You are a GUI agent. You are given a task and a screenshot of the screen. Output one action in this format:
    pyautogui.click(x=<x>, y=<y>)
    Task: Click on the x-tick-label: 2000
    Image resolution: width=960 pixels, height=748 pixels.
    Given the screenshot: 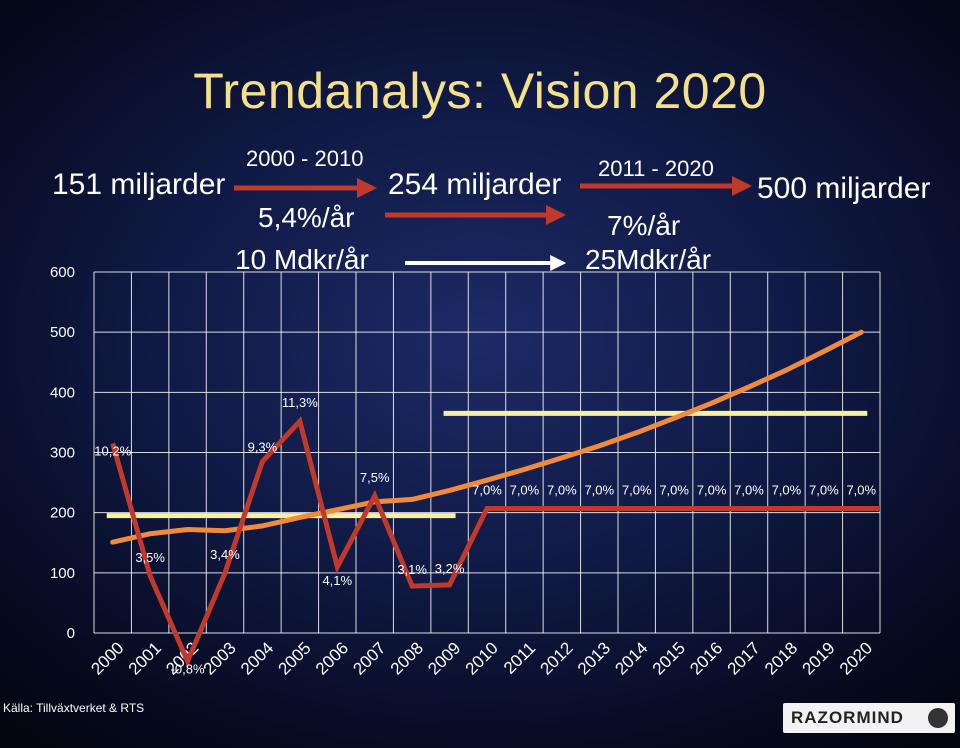 What is the action you would take?
    pyautogui.click(x=107, y=658)
    